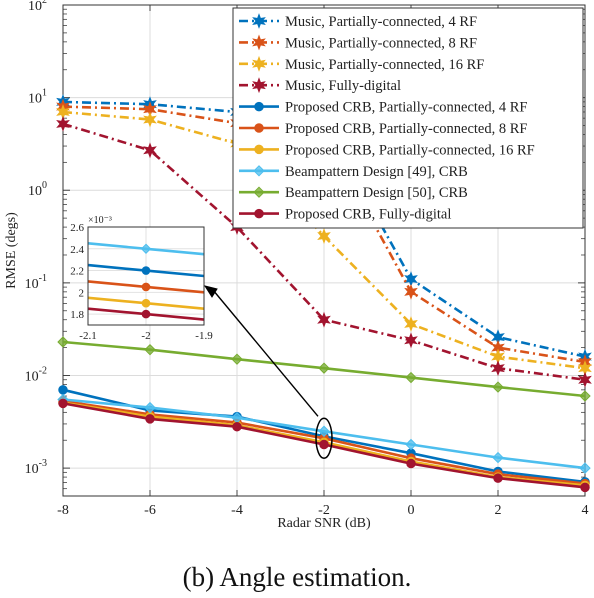 This screenshot has height=598, width=594. I want to click on legend-label: Proposed CRB, Partially-connected, 16 RF, so click(410, 150).